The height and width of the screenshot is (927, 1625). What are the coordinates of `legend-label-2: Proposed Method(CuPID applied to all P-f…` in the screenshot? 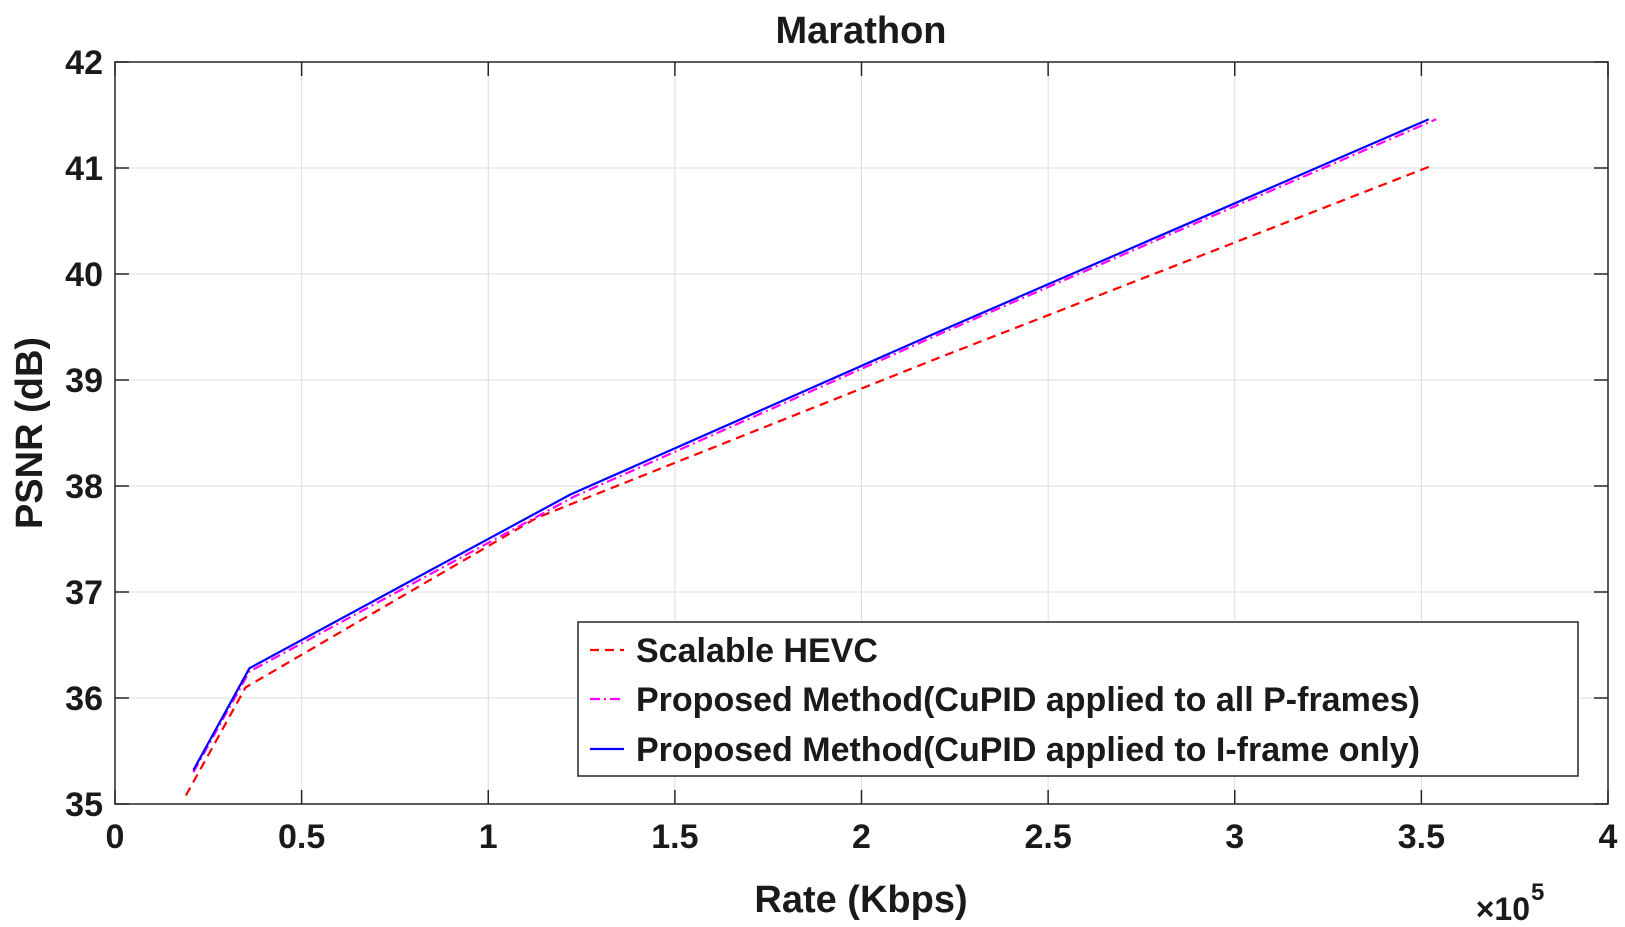 It's located at (1028, 700).